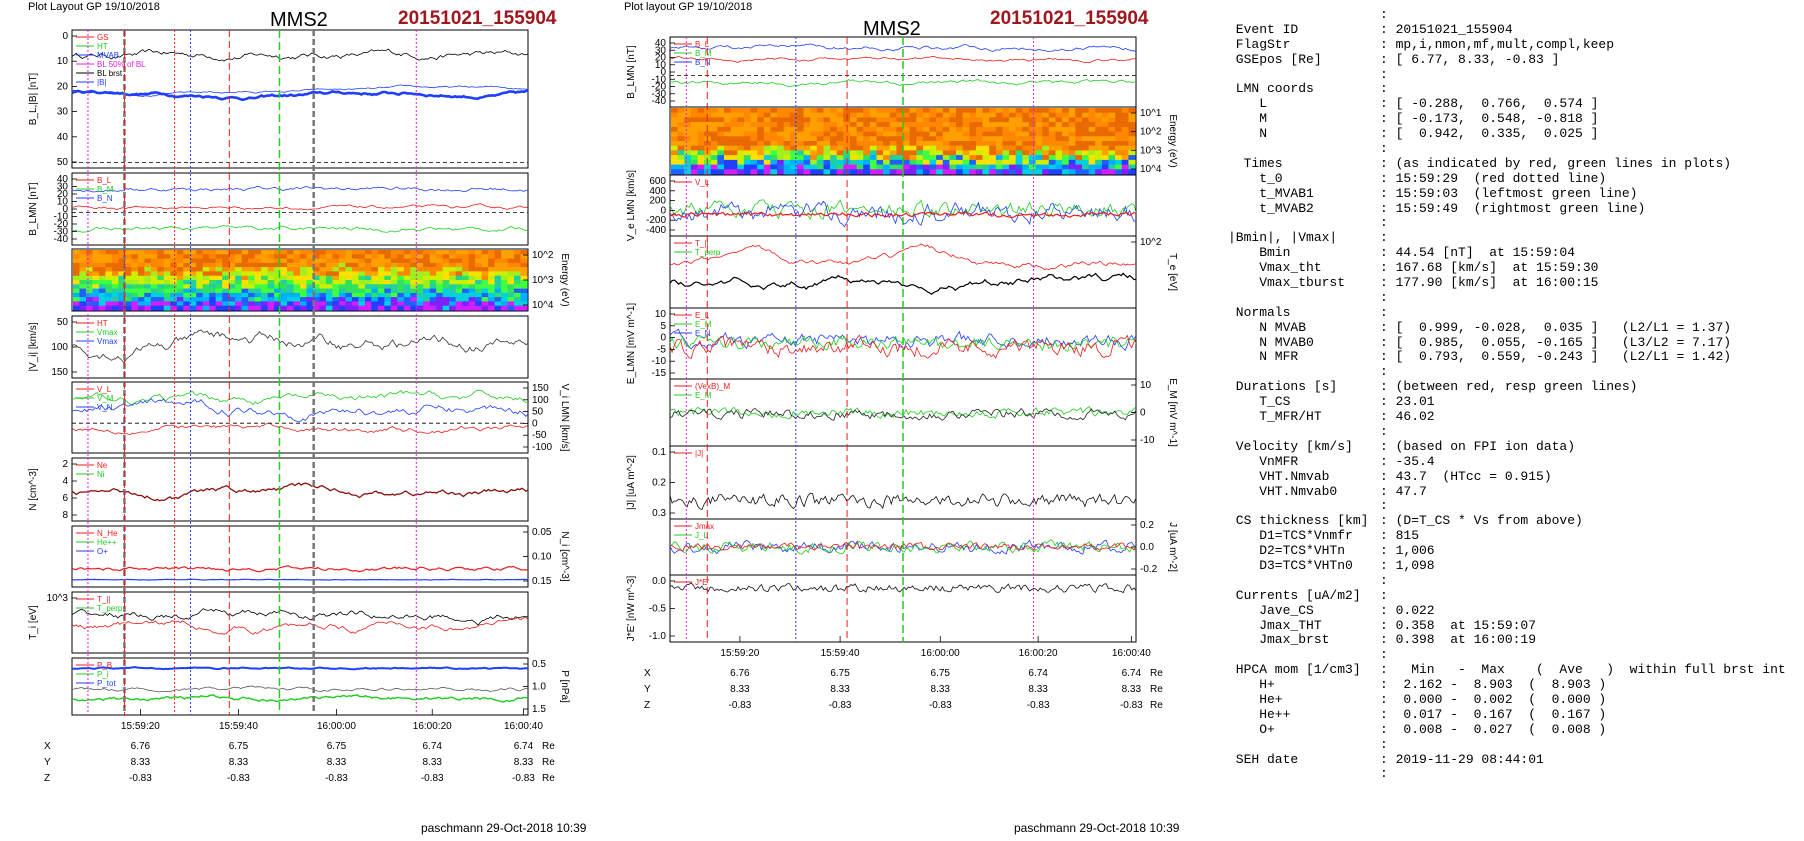  I want to click on summary-key: Velocity [km/s], so click(1290, 446).